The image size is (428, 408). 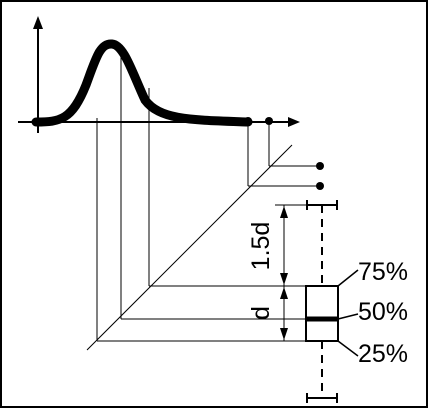 I want to click on arrow-whisker-bottom, so click(x=284, y=279).